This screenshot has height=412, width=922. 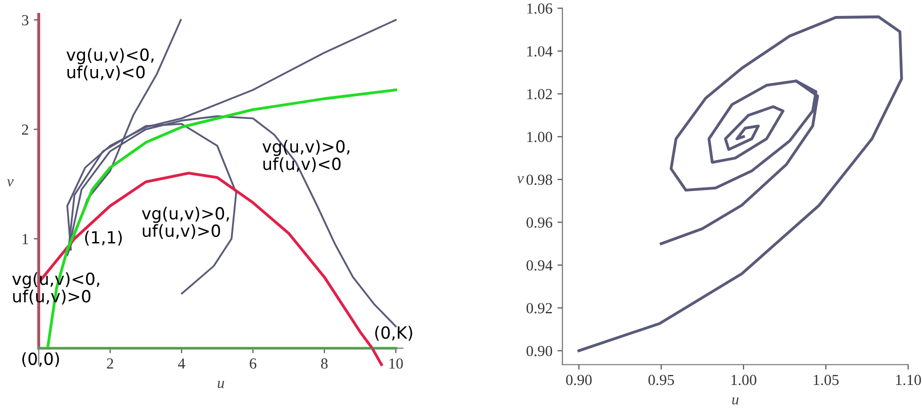 What do you see at coordinates (539, 8) in the screenshot?
I see `y-tick-label: 1.06` at bounding box center [539, 8].